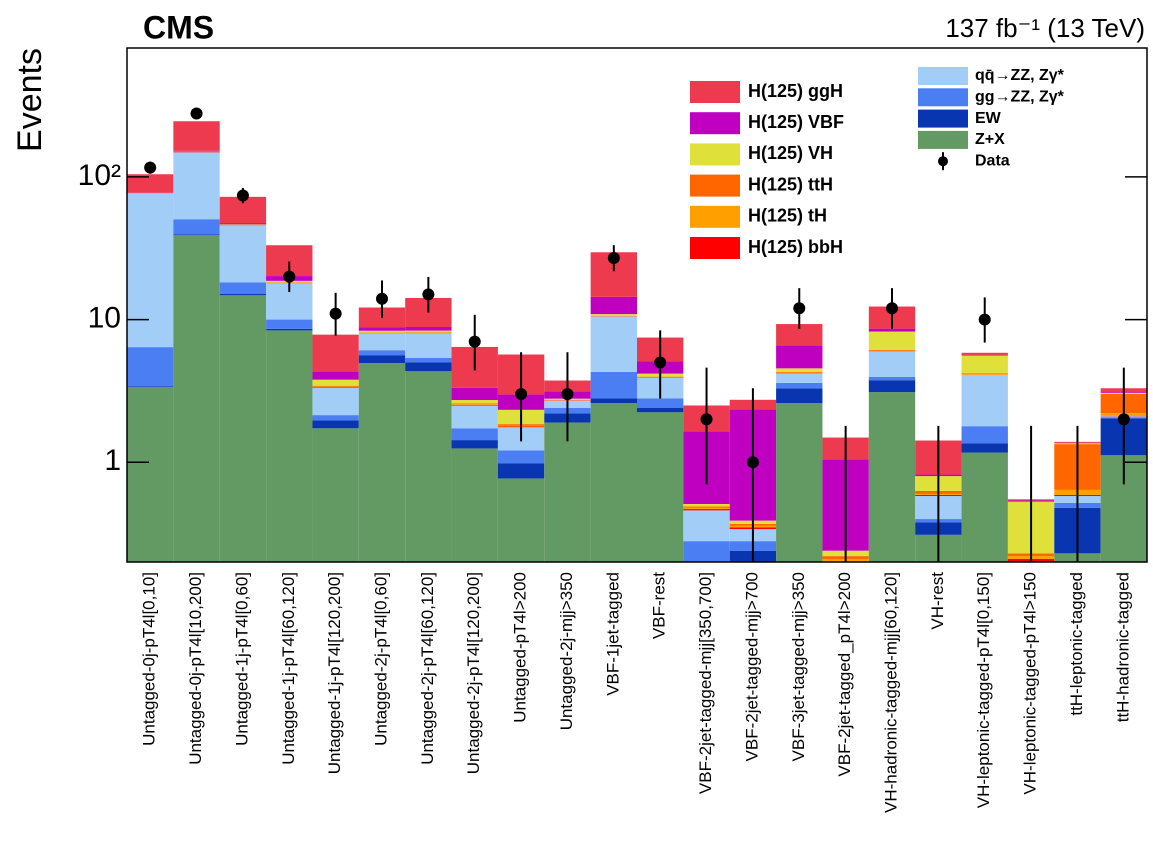 Image resolution: width=1153 pixels, height=860 pixels. What do you see at coordinates (844, 674) in the screenshot?
I see `x-tick-label: VBF-2jet-tagged_pT4l>200` at bounding box center [844, 674].